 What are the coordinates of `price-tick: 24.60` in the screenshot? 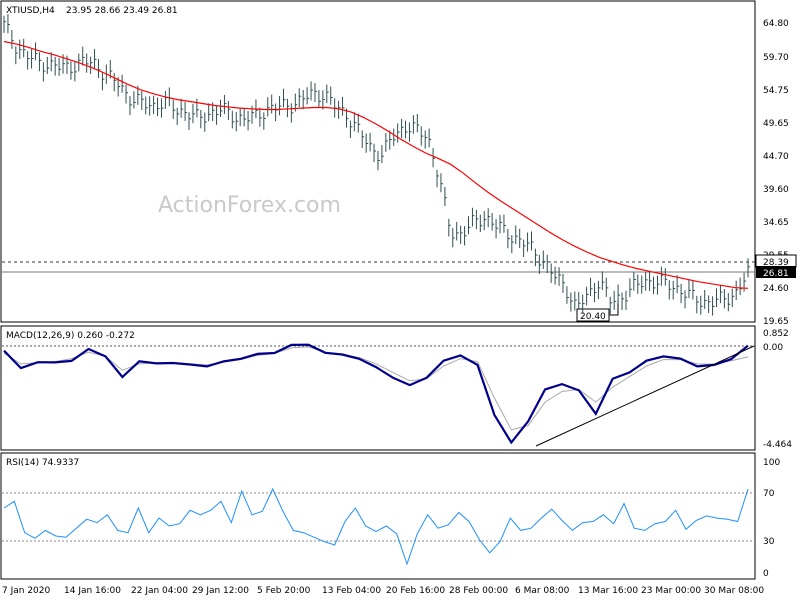 It's located at (776, 289).